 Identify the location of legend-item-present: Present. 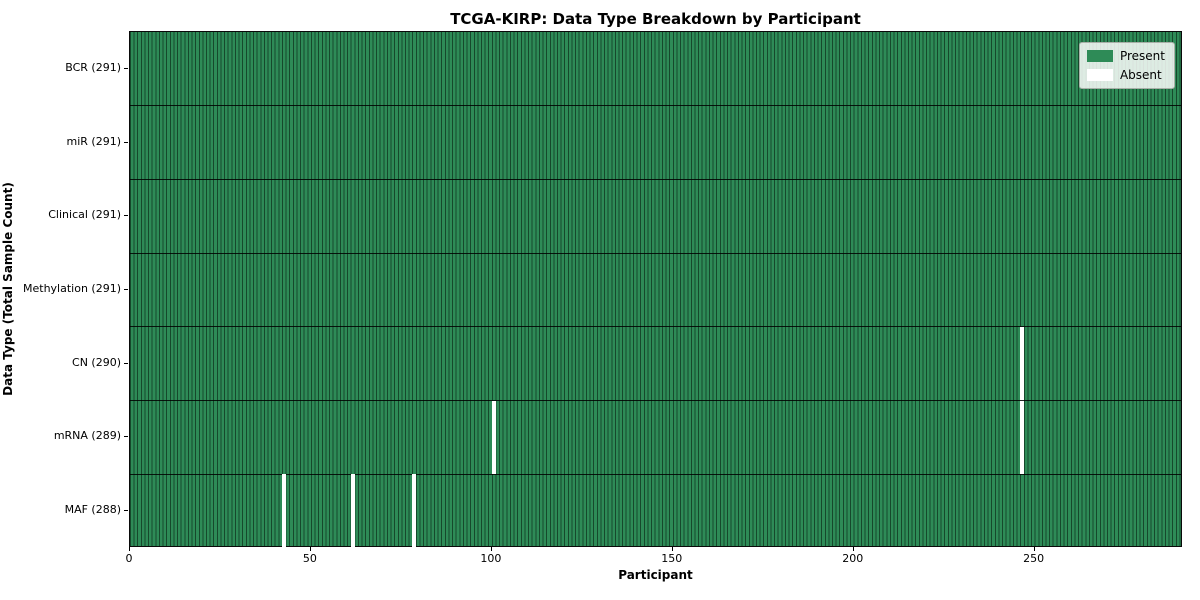
(1125, 56).